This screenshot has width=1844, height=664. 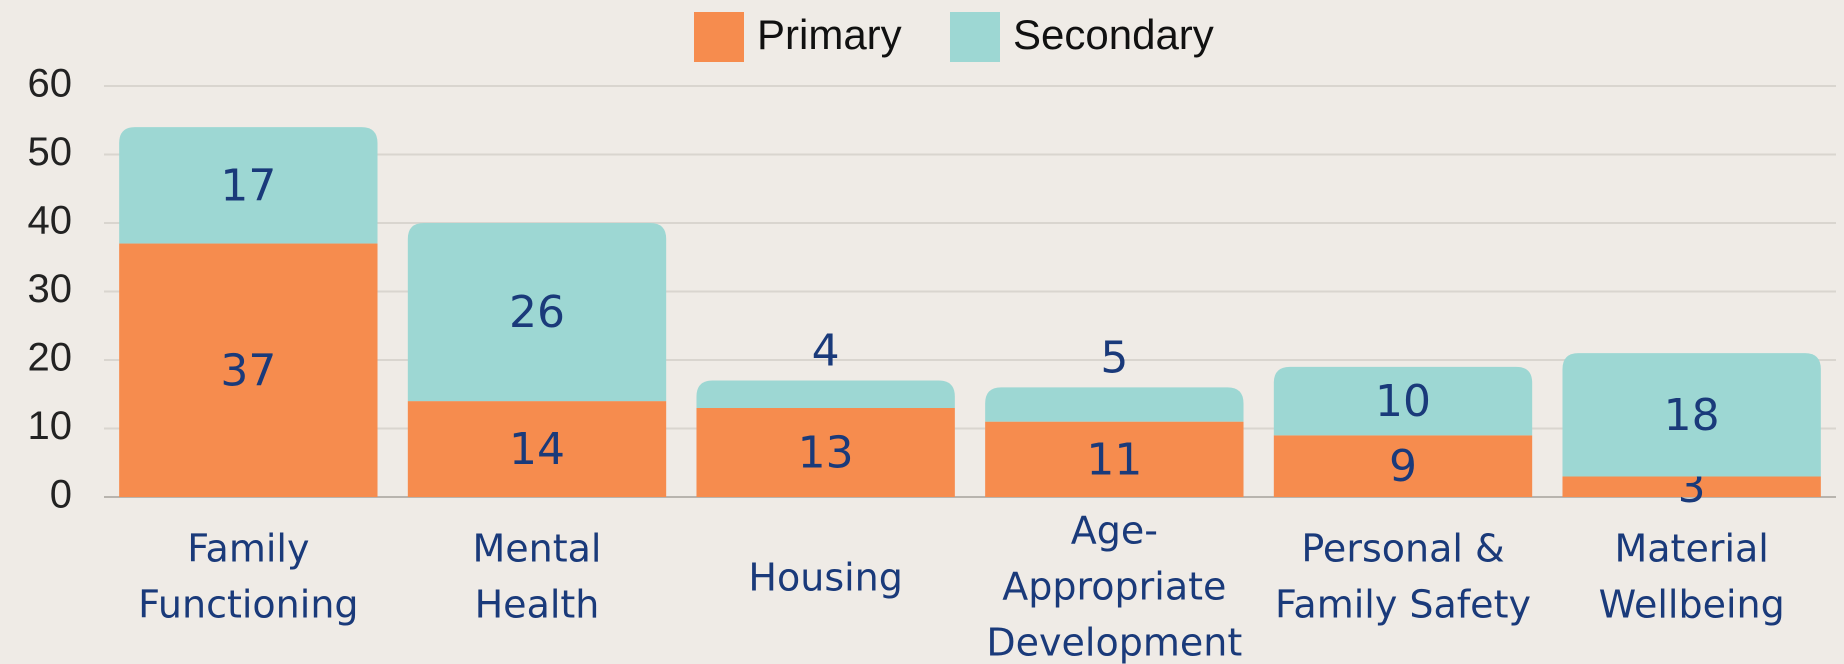 I want to click on x-tick-label: Wellbeing, so click(x=1692, y=605).